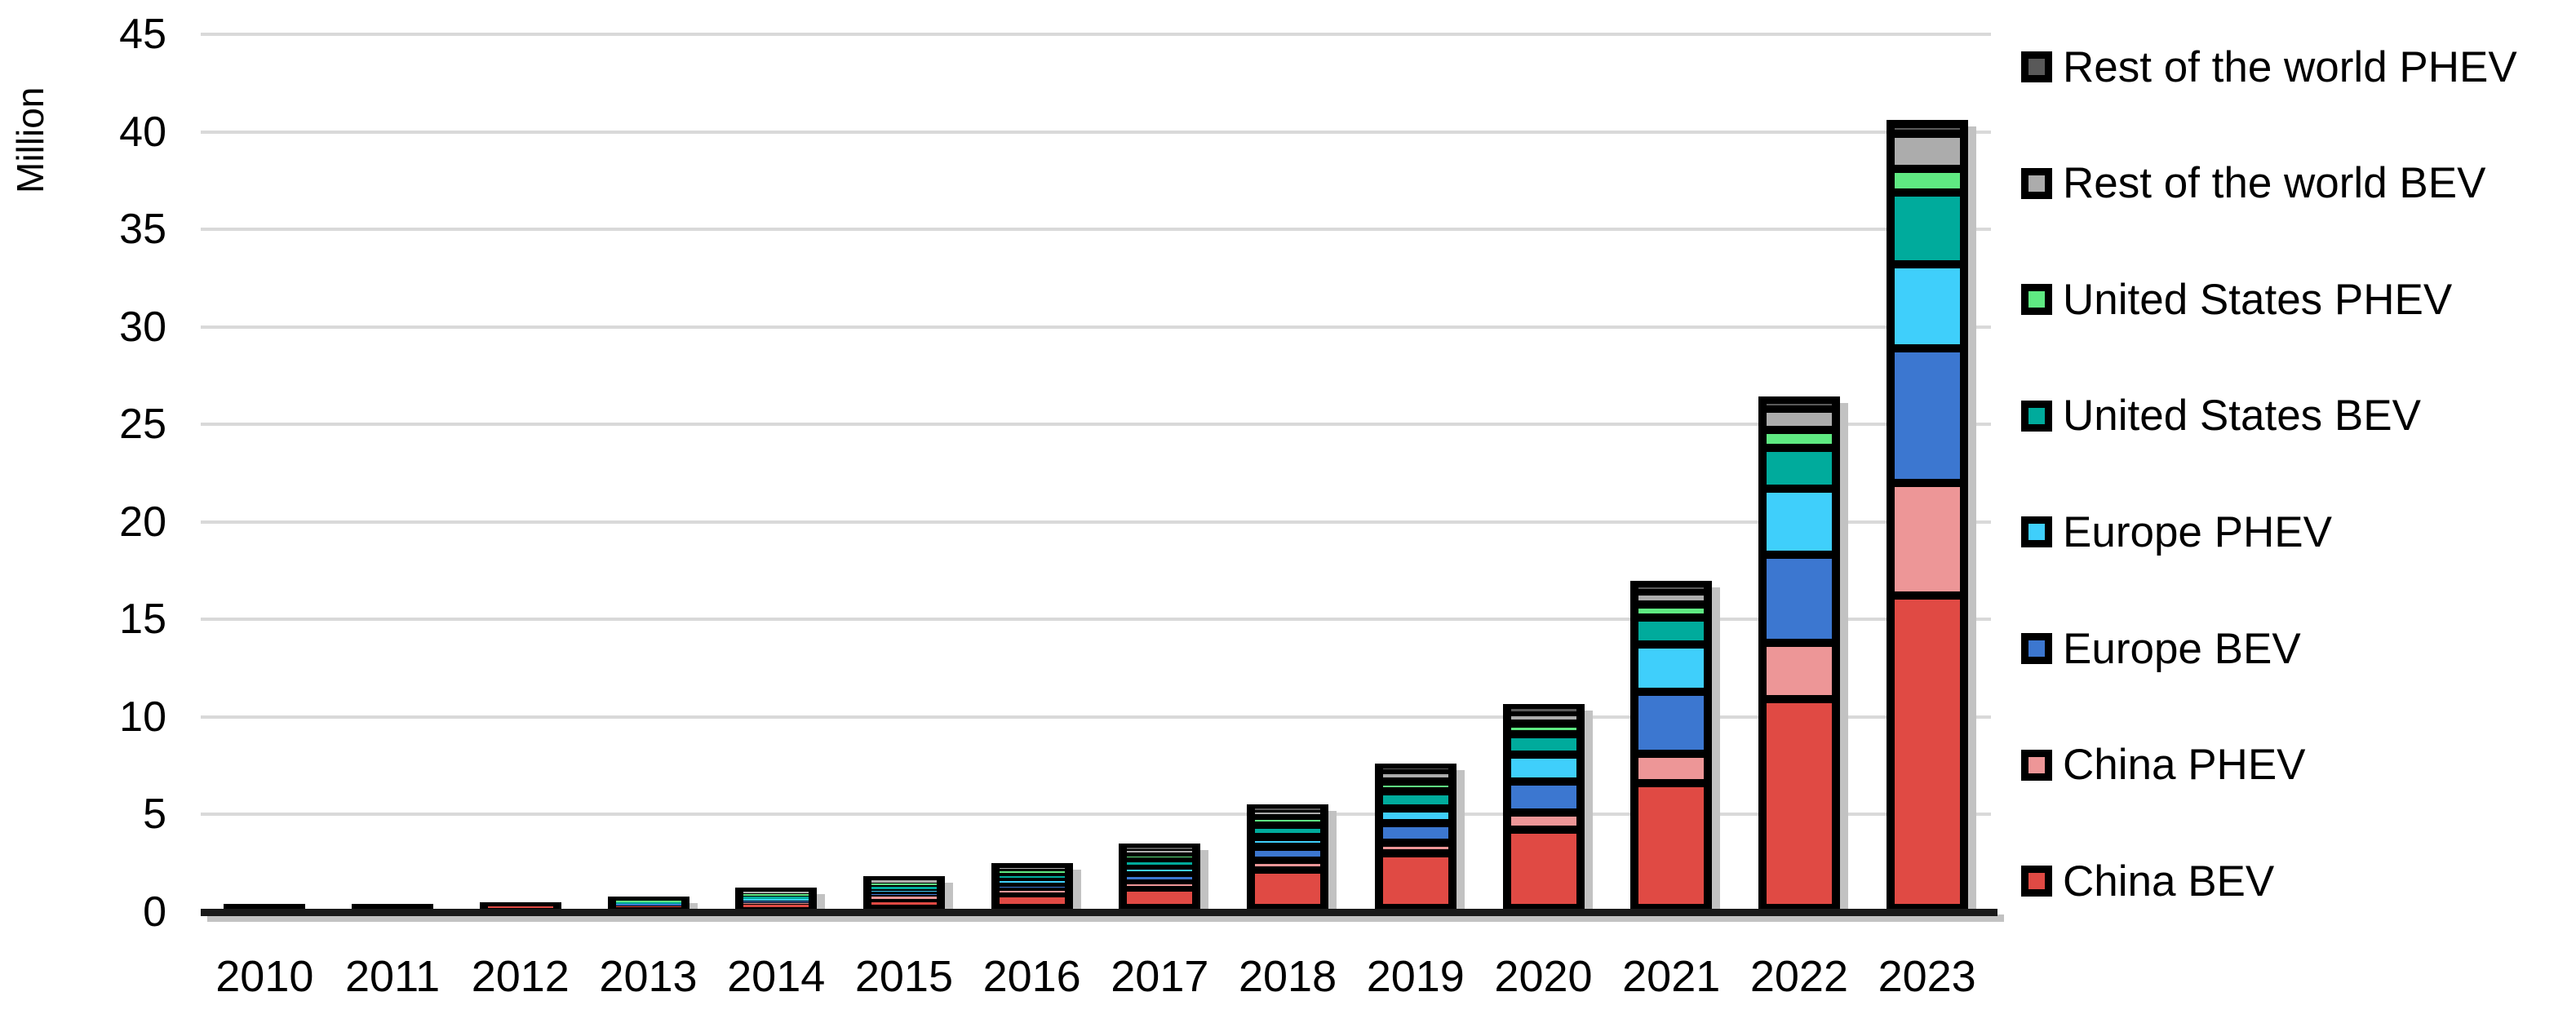  I want to click on legend-item: United States PHEV, so click(2236, 299).